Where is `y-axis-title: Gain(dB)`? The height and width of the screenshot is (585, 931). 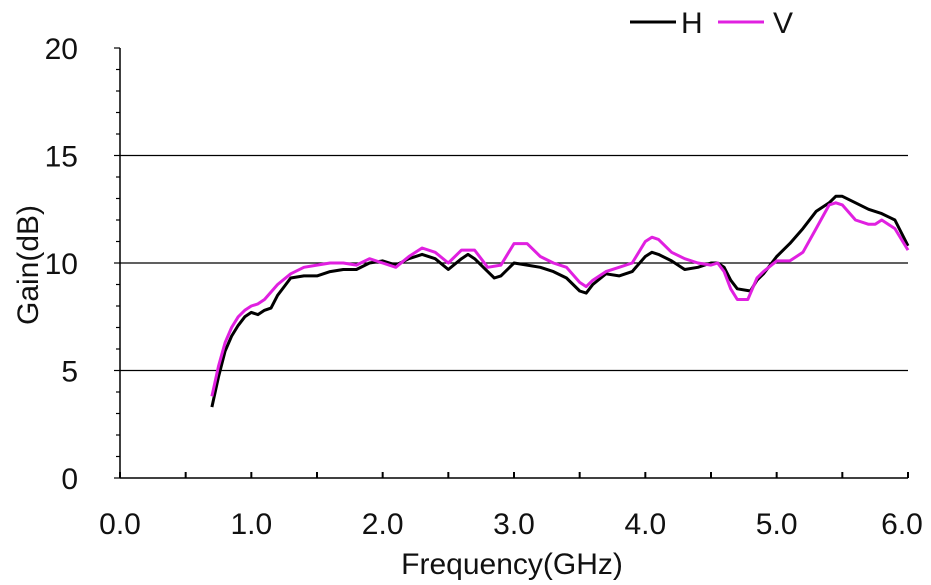
y-axis-title: Gain(dB) is located at coordinates (28, 265).